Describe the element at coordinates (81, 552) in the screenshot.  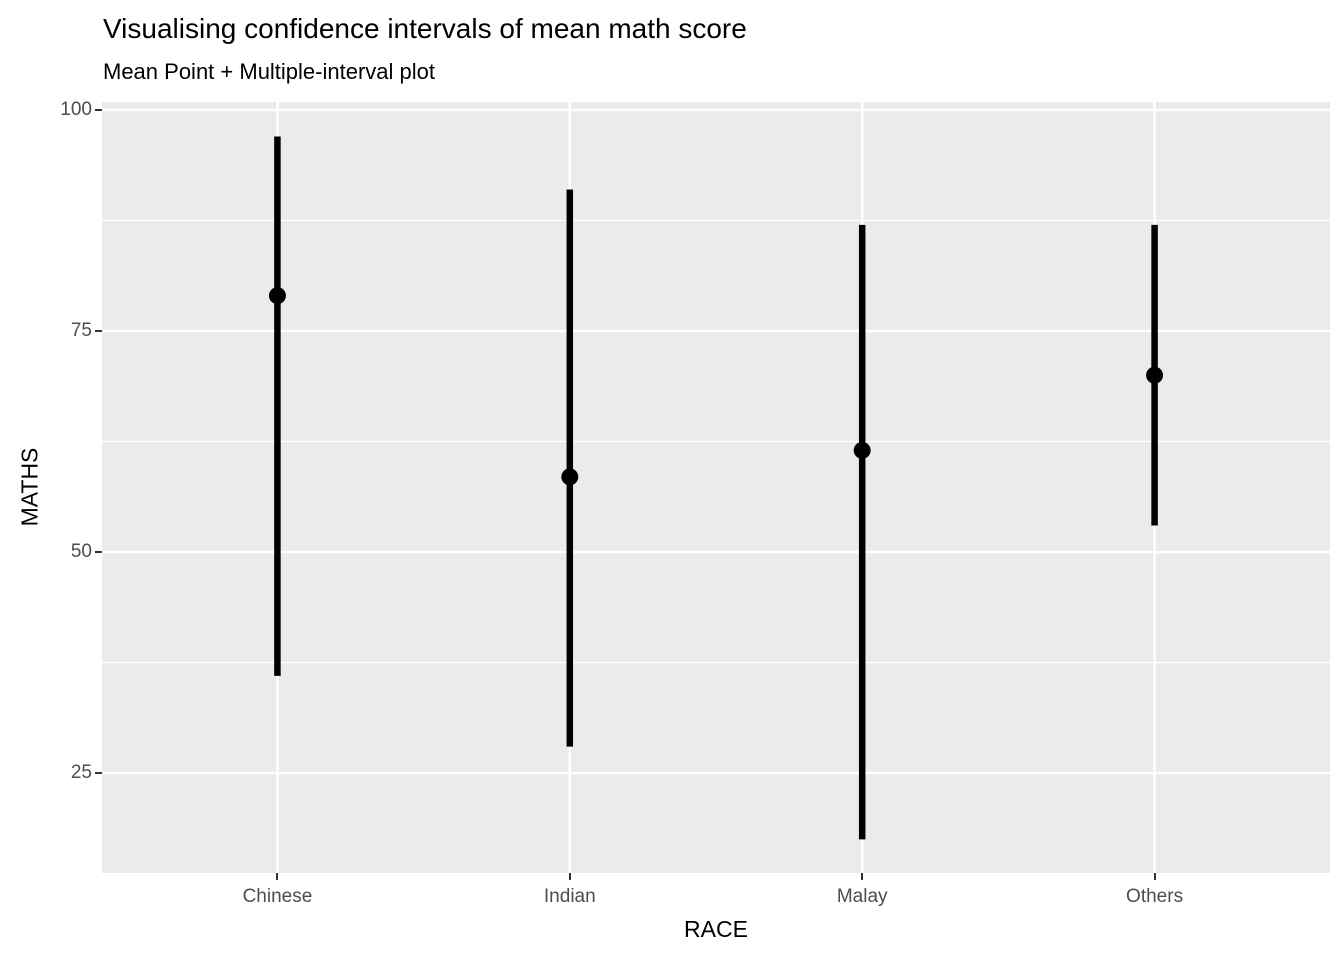
I see `y-tick-label: 50` at that location.